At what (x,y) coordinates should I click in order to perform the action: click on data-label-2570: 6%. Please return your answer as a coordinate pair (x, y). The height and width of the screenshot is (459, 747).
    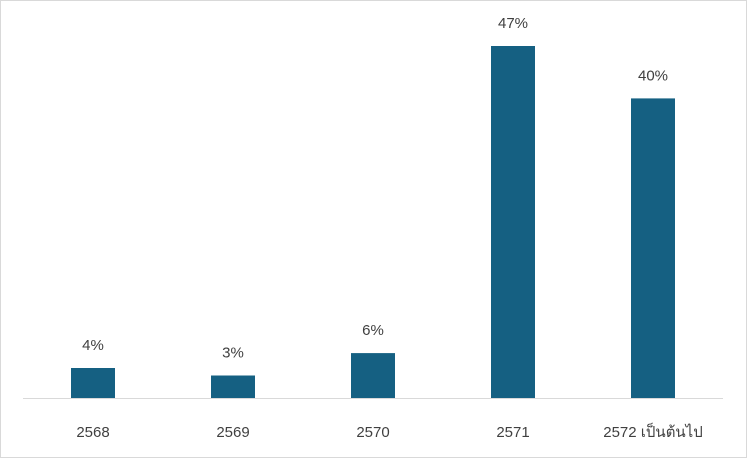
    Looking at the image, I should click on (373, 330).